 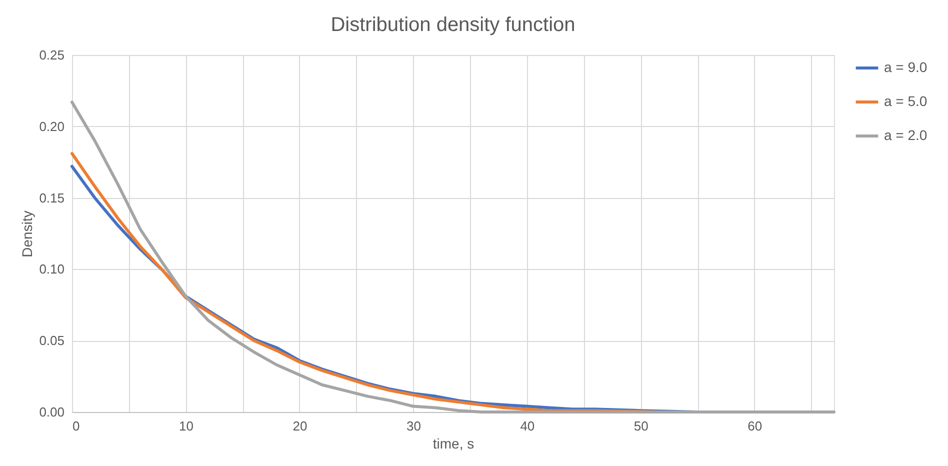 What do you see at coordinates (527, 426) in the screenshot?
I see `x-tick-label: 40` at bounding box center [527, 426].